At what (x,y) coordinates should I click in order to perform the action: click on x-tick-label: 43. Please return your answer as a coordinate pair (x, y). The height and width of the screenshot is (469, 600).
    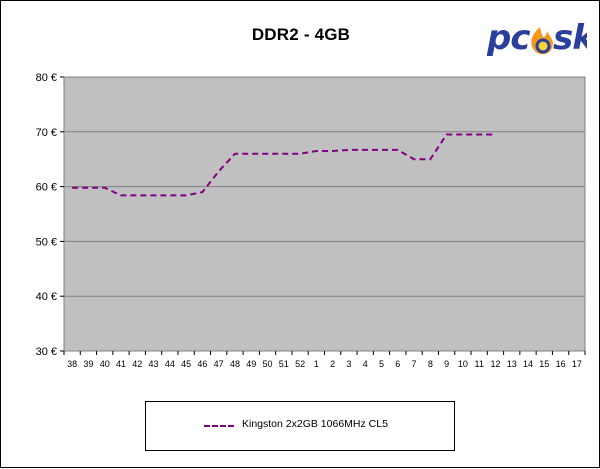
    Looking at the image, I should click on (154, 364).